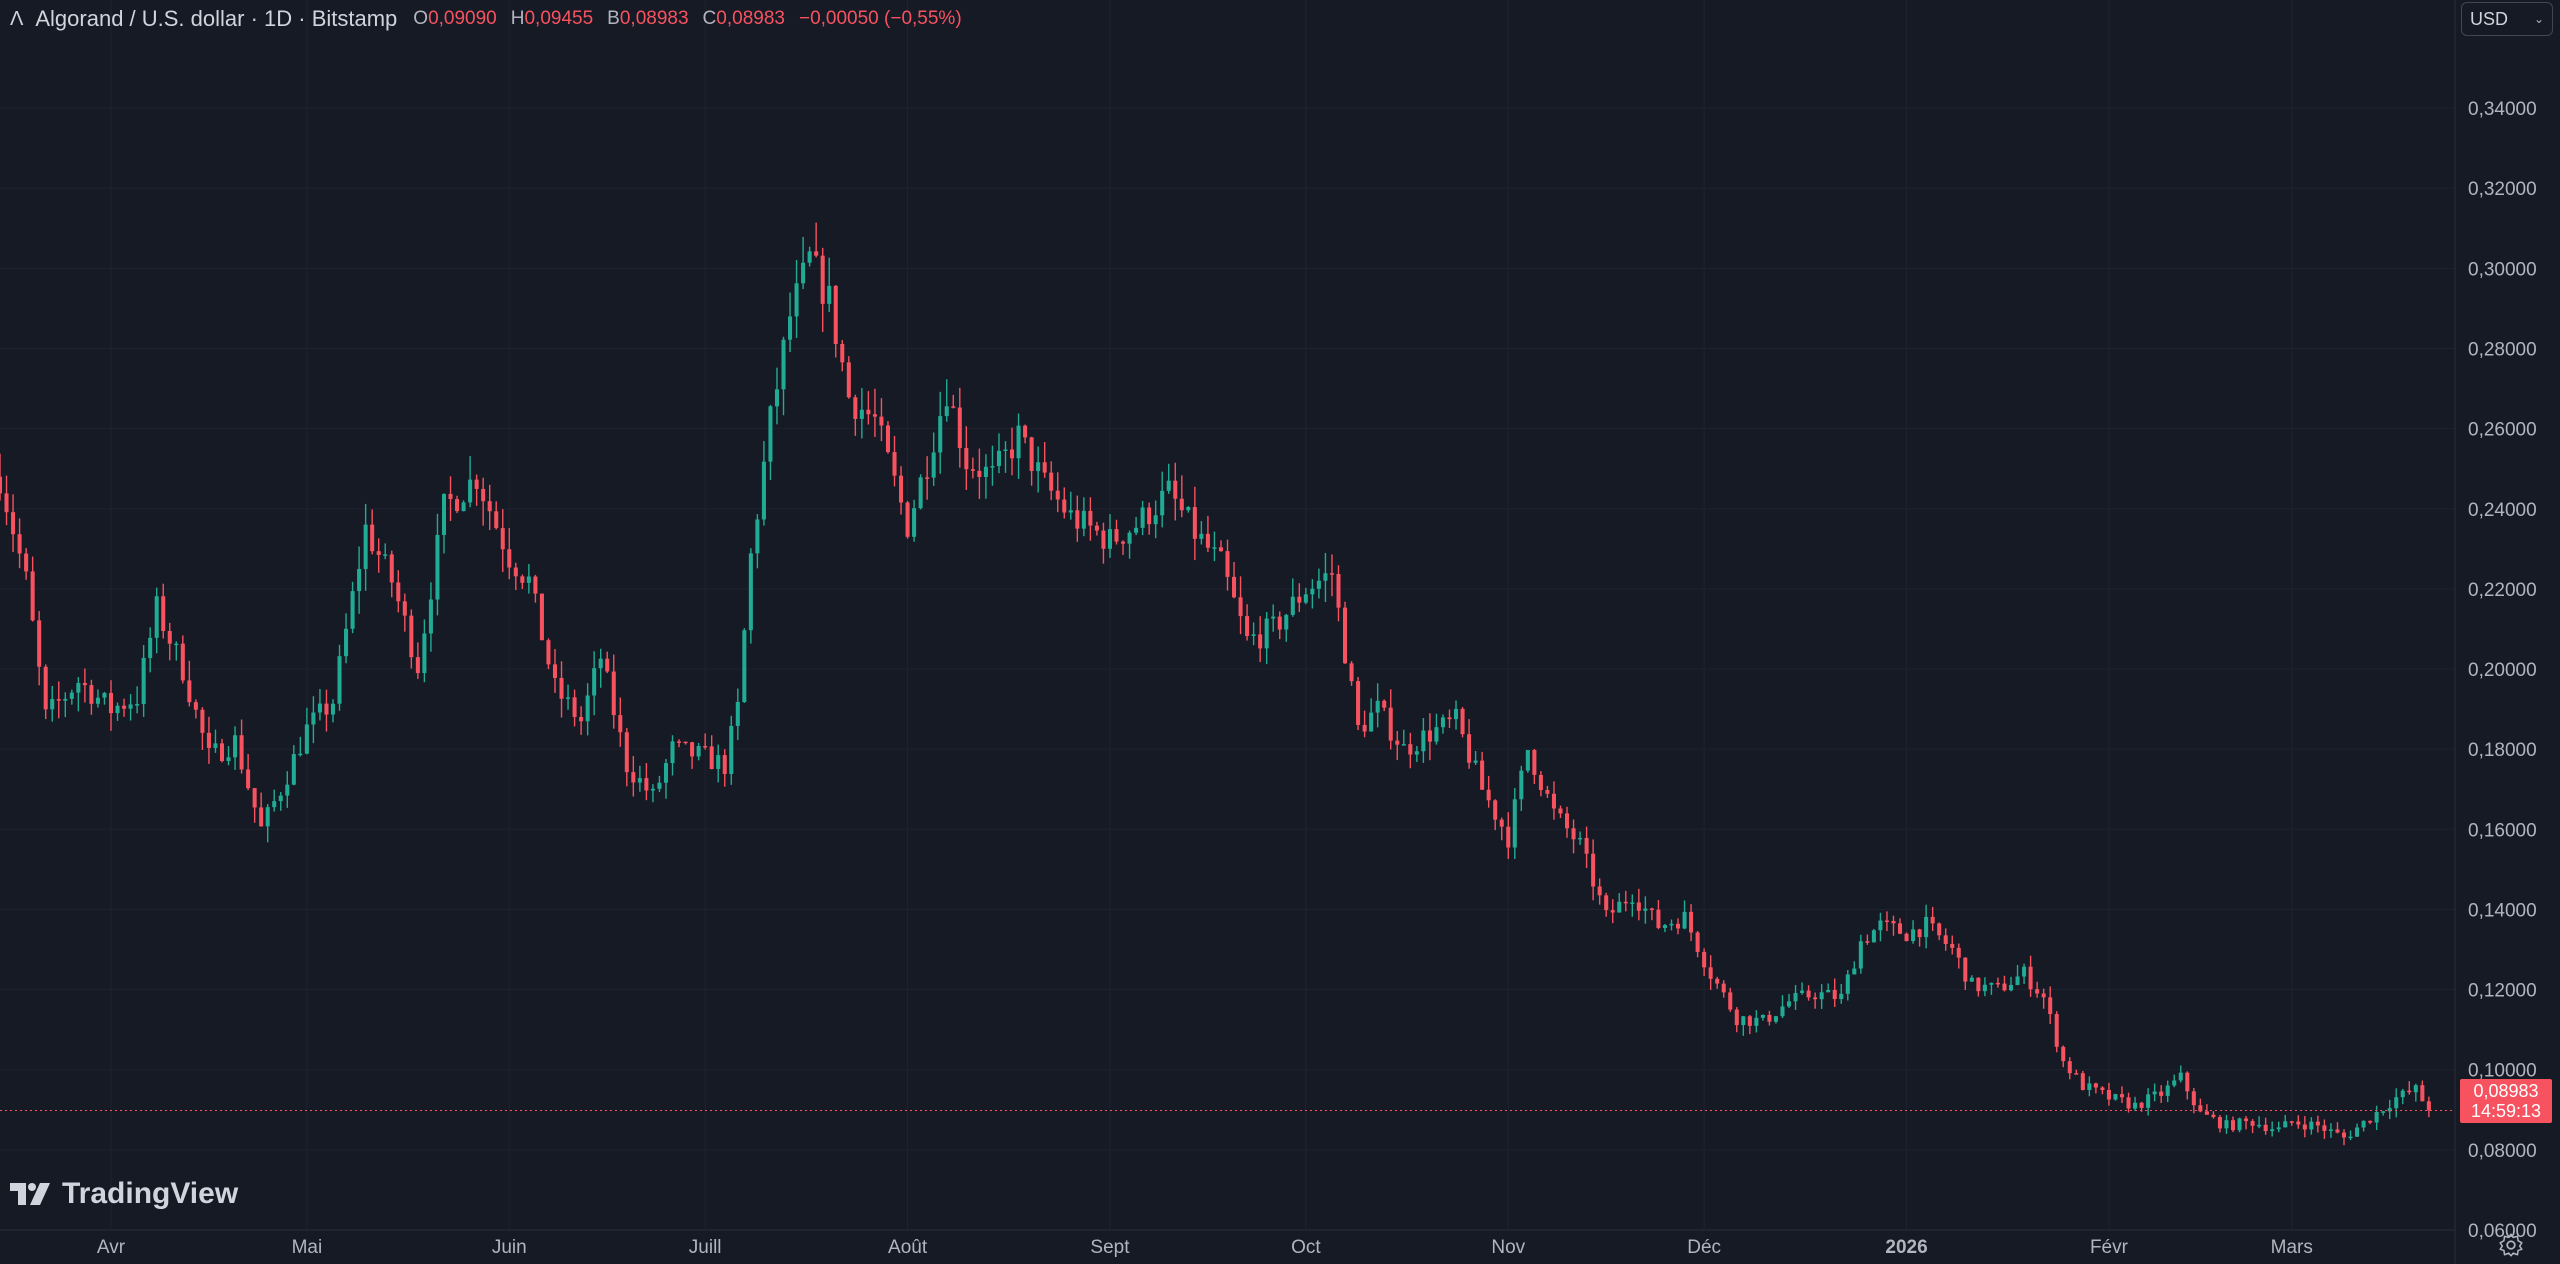  What do you see at coordinates (2502, 1151) in the screenshot?
I see `price-tick-label: 0,08000` at bounding box center [2502, 1151].